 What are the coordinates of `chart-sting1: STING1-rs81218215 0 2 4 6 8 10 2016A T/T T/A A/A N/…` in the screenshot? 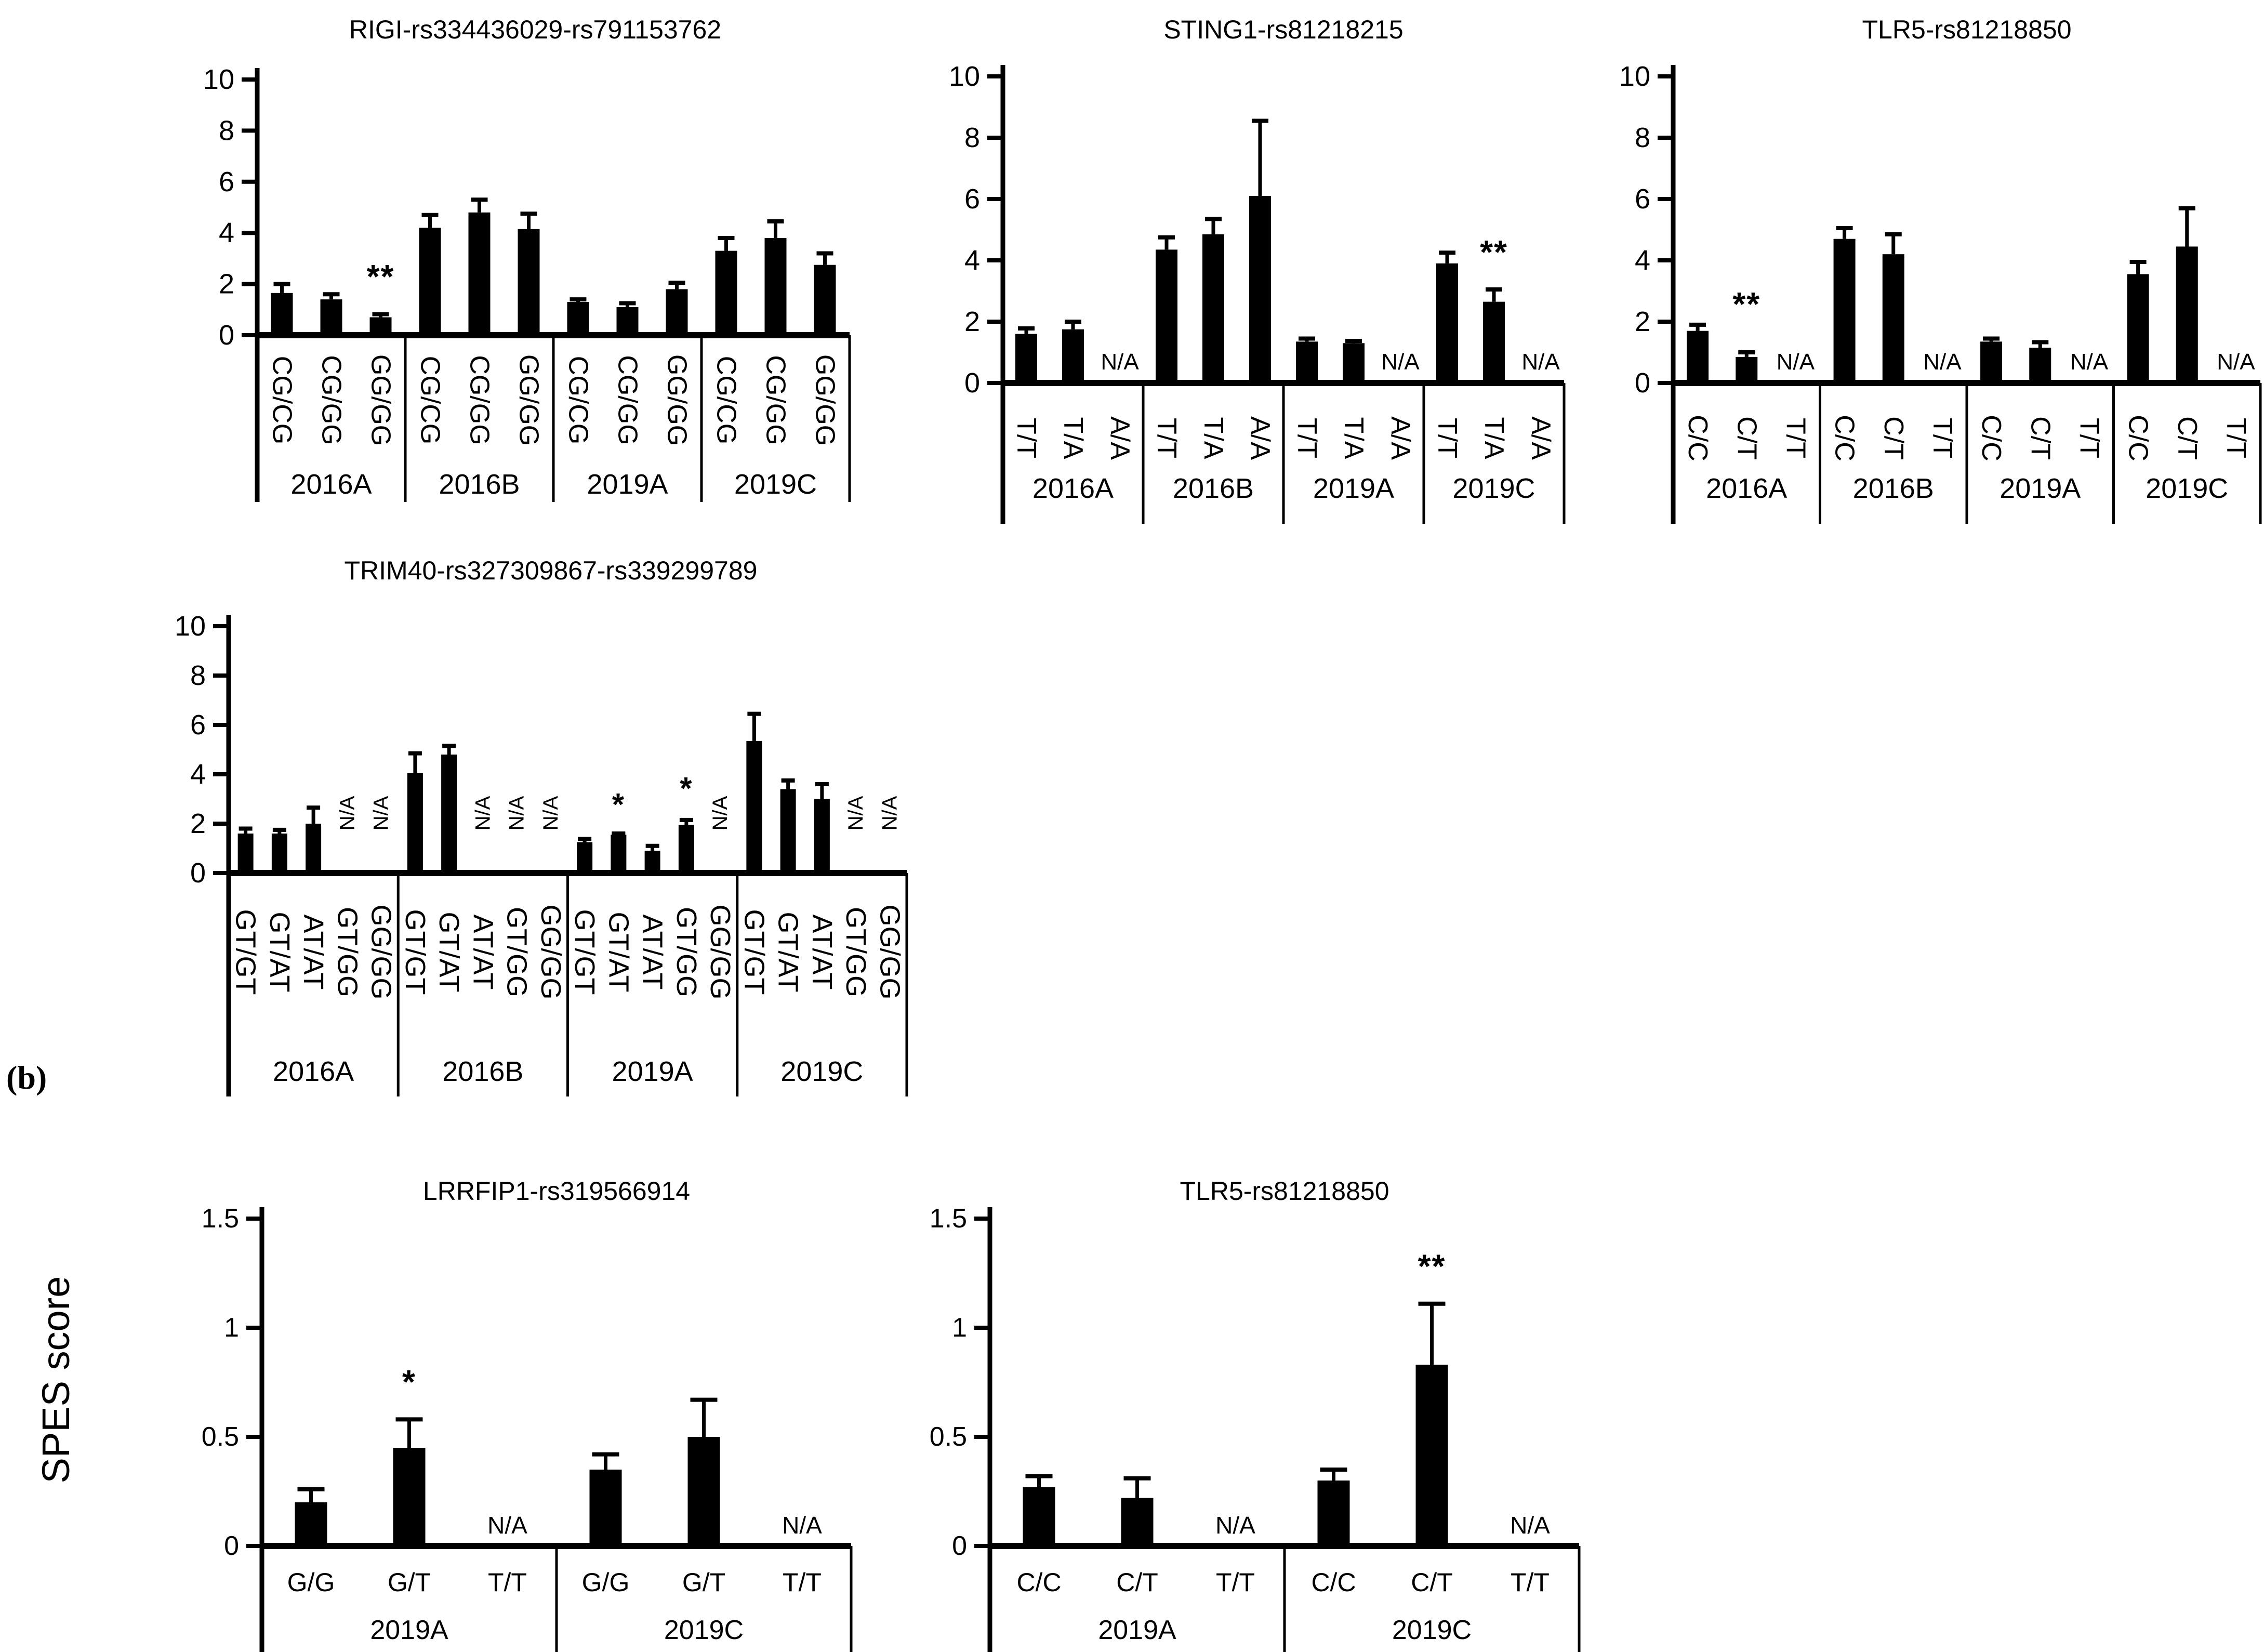 It's located at (1257, 269).